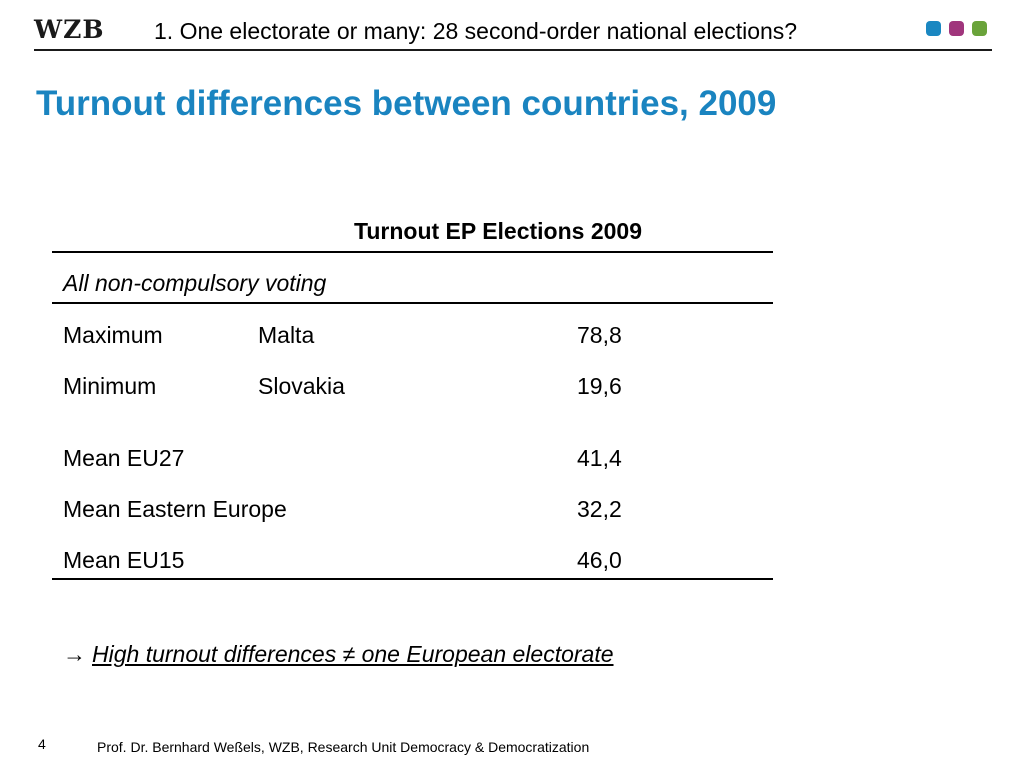 This screenshot has height=768, width=1024. I want to click on row-label: Minimum, so click(110, 386).